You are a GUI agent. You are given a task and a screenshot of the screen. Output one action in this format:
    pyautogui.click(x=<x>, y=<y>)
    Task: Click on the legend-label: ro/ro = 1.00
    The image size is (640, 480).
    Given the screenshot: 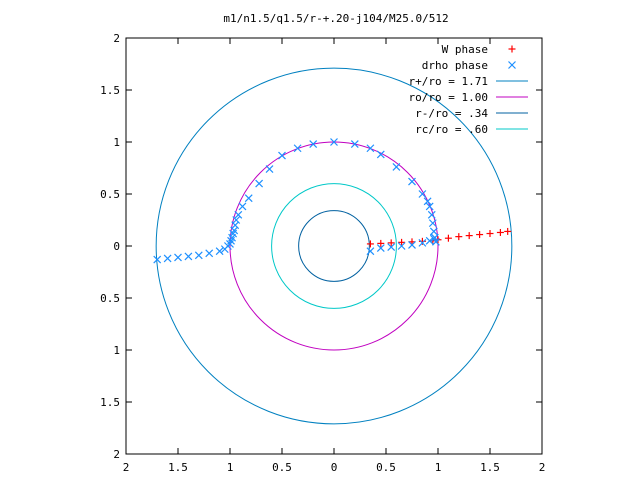 What is the action you would take?
    pyautogui.click(x=448, y=97)
    